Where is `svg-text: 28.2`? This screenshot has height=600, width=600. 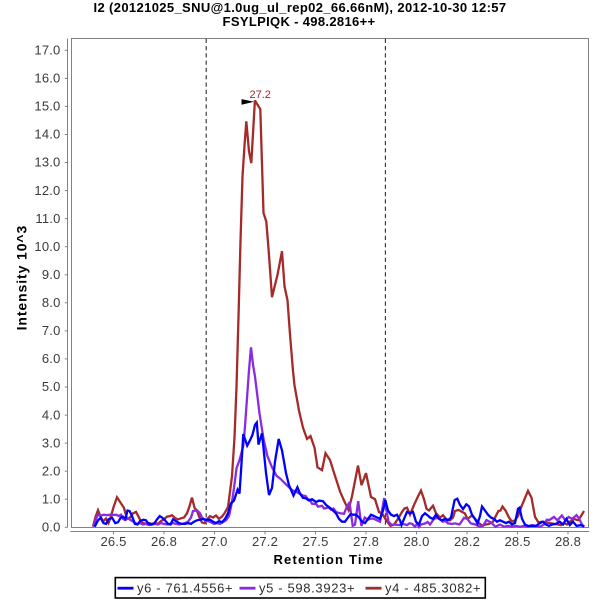 svg-text: 28.2 is located at coordinates (467, 541).